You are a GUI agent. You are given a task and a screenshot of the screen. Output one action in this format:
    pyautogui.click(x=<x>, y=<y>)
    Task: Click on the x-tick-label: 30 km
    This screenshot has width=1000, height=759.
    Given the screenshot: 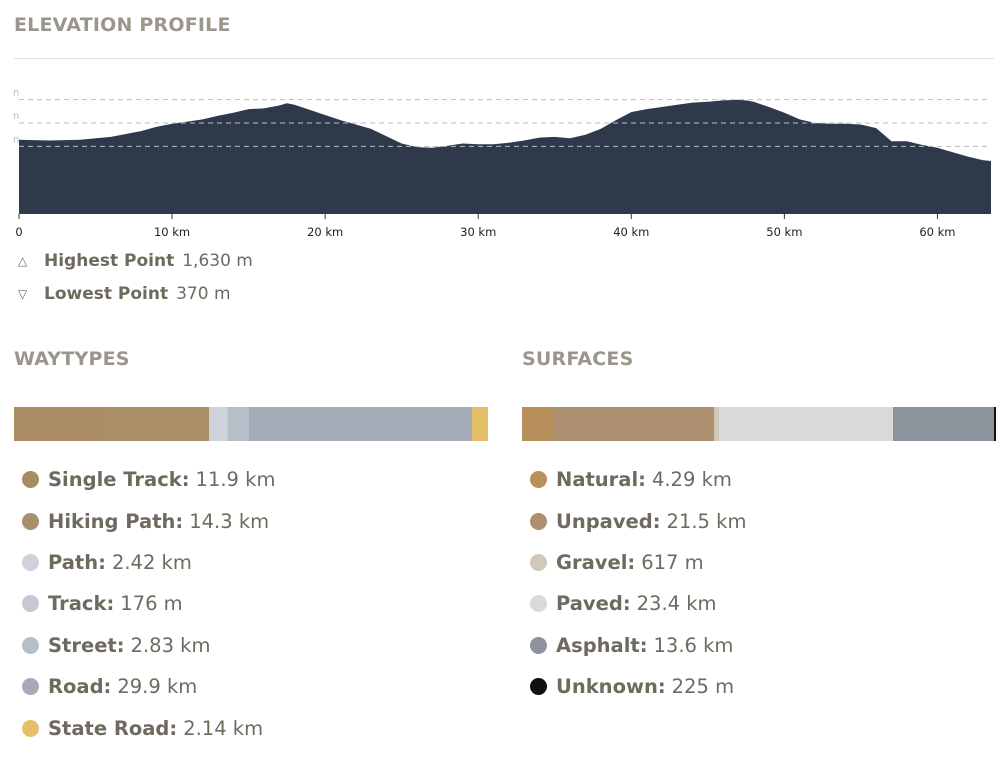 What is the action you would take?
    pyautogui.click(x=478, y=232)
    